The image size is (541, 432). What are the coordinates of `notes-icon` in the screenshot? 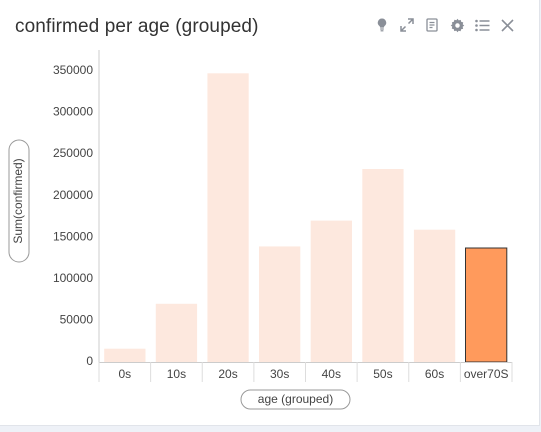 It's located at (432, 25).